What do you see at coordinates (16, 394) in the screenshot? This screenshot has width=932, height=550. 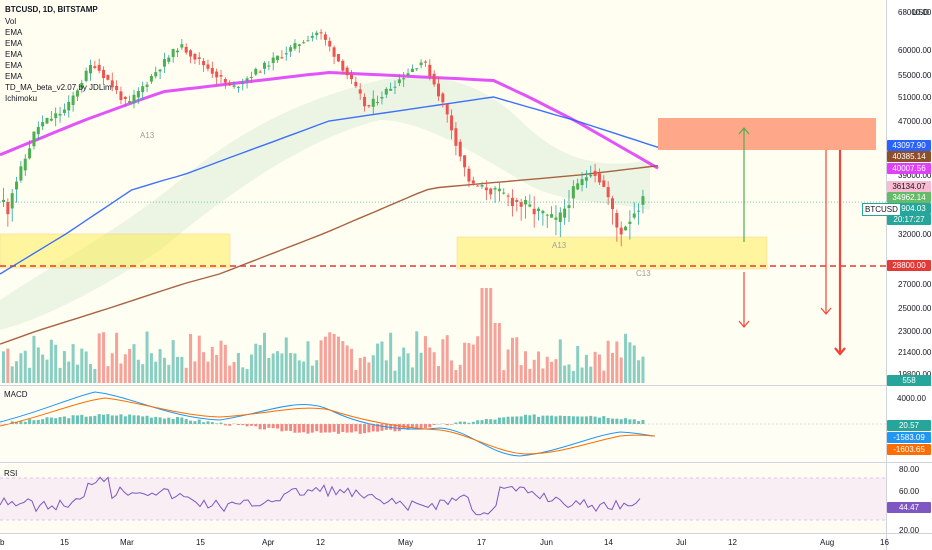 I see `macd-title: MACD` at bounding box center [16, 394].